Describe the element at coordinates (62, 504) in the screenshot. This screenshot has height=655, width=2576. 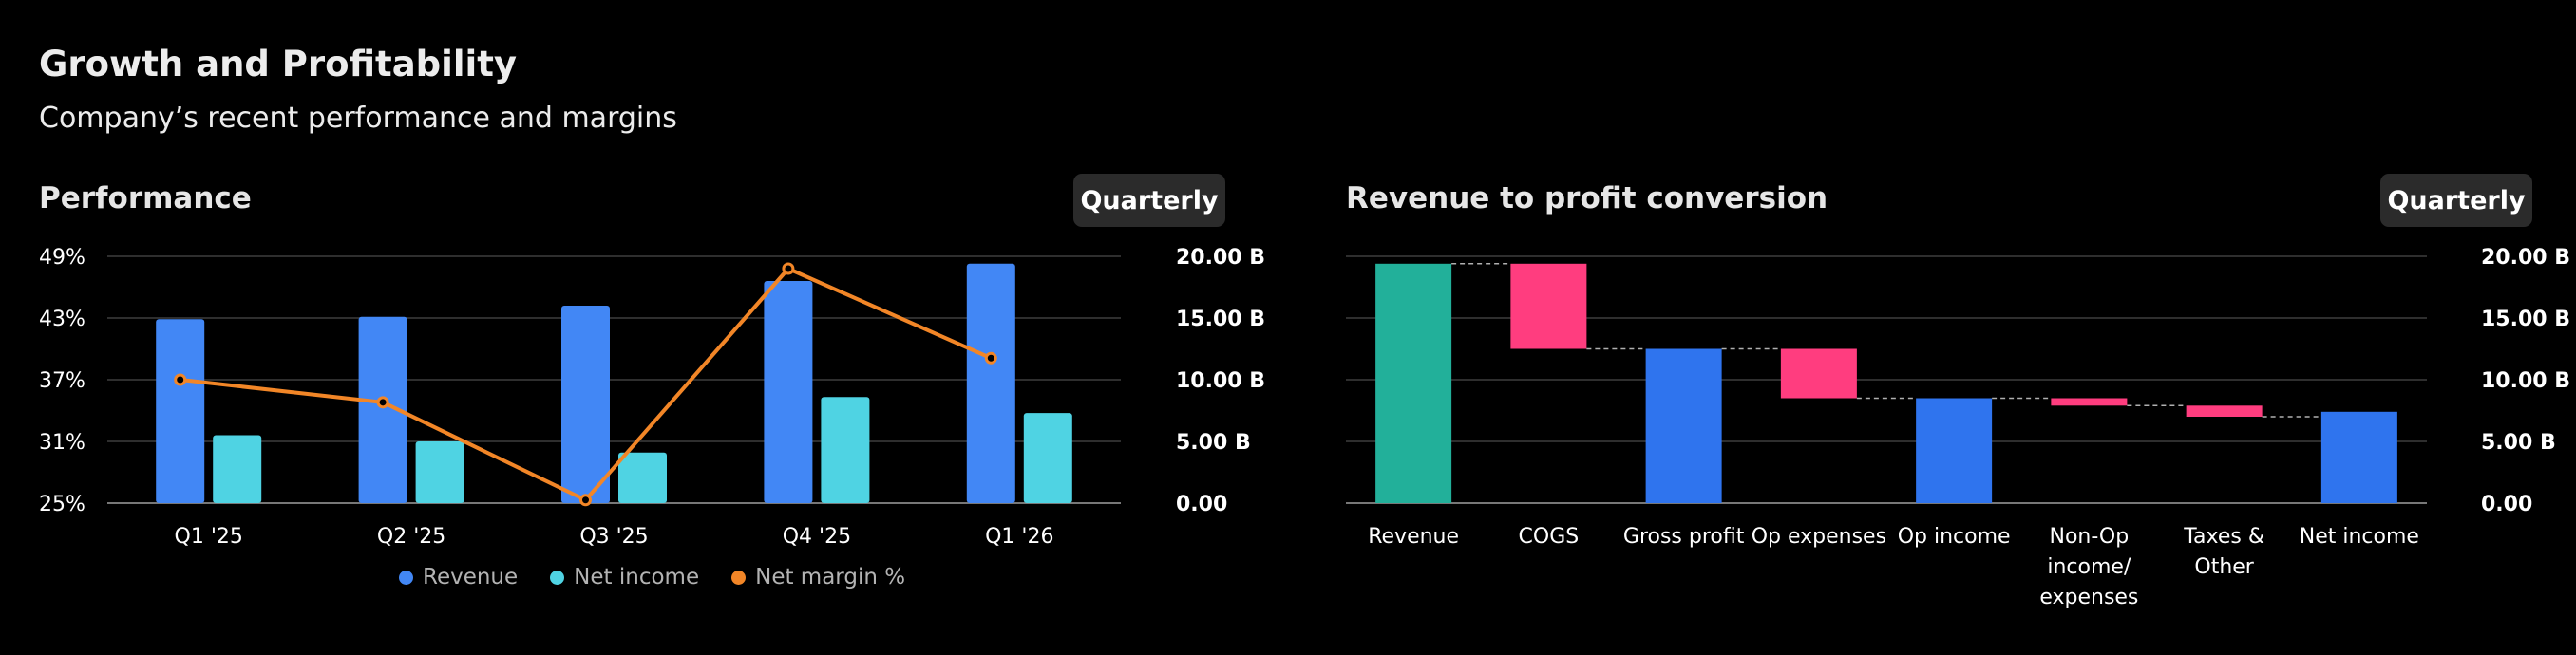
I see `perf-left-tick: 25%` at that location.